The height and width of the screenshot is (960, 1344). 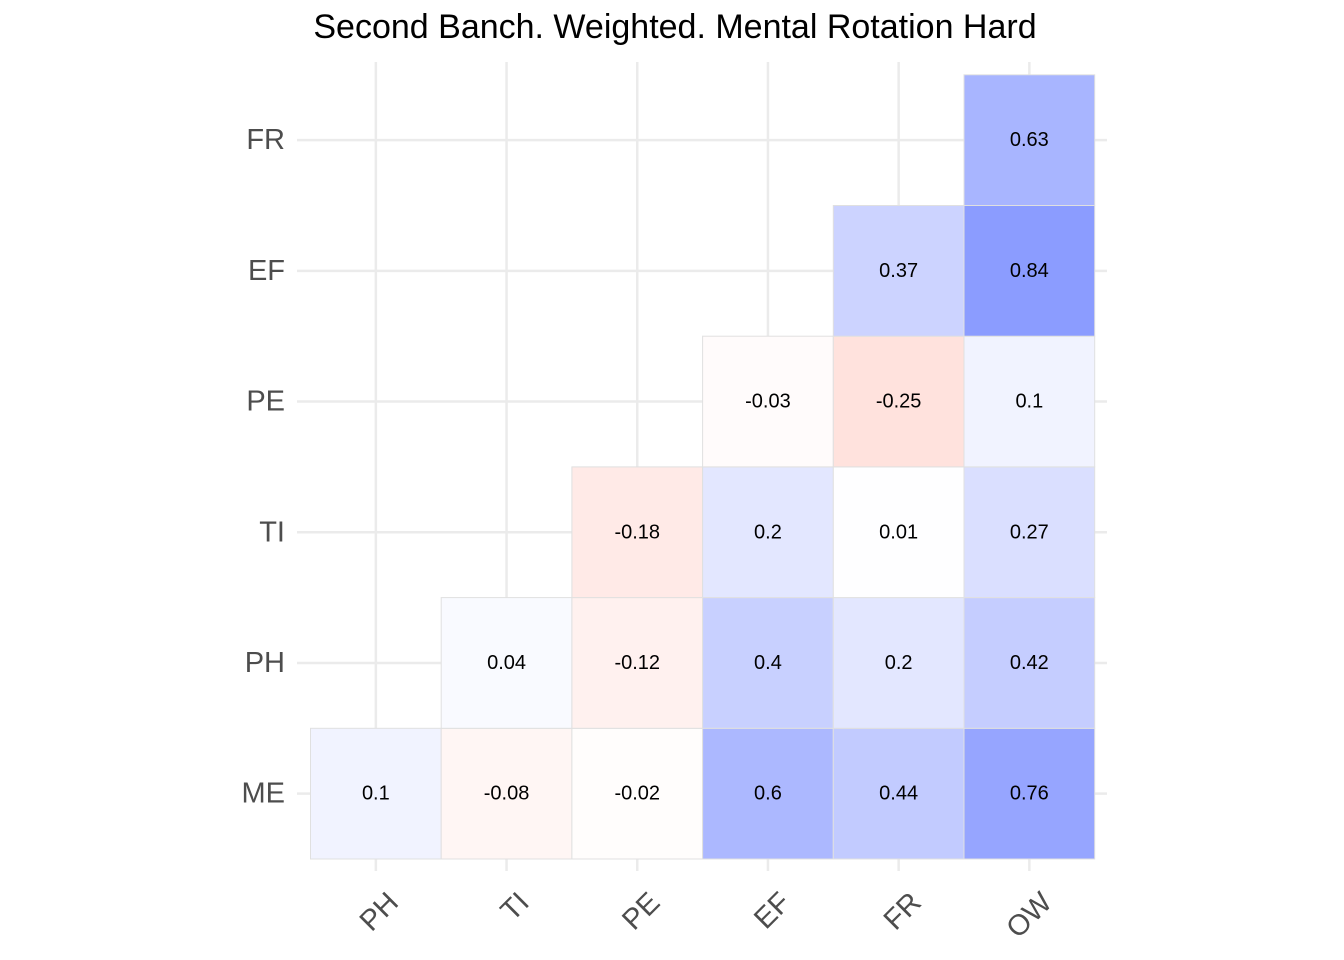 I want to click on y-tick-label: ME, so click(x=264, y=794).